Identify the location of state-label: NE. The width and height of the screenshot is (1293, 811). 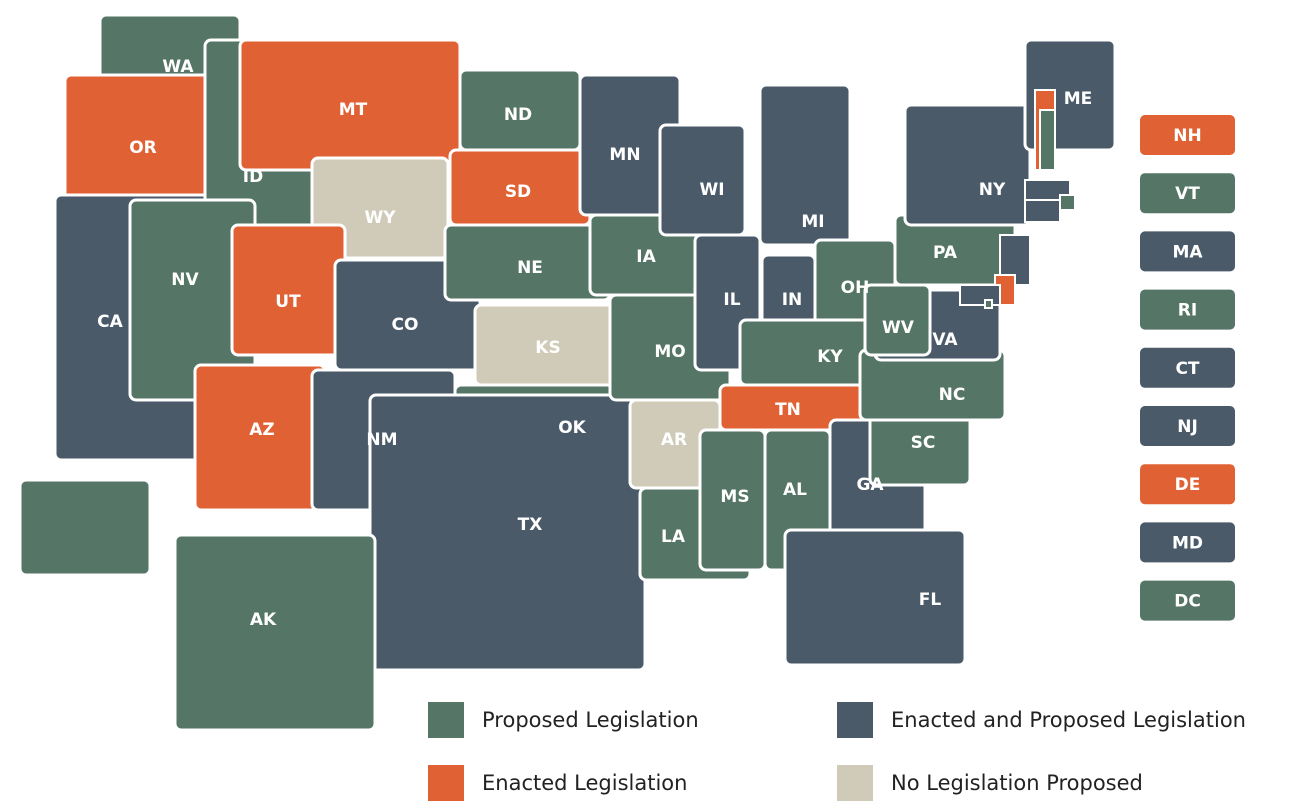
(530, 268).